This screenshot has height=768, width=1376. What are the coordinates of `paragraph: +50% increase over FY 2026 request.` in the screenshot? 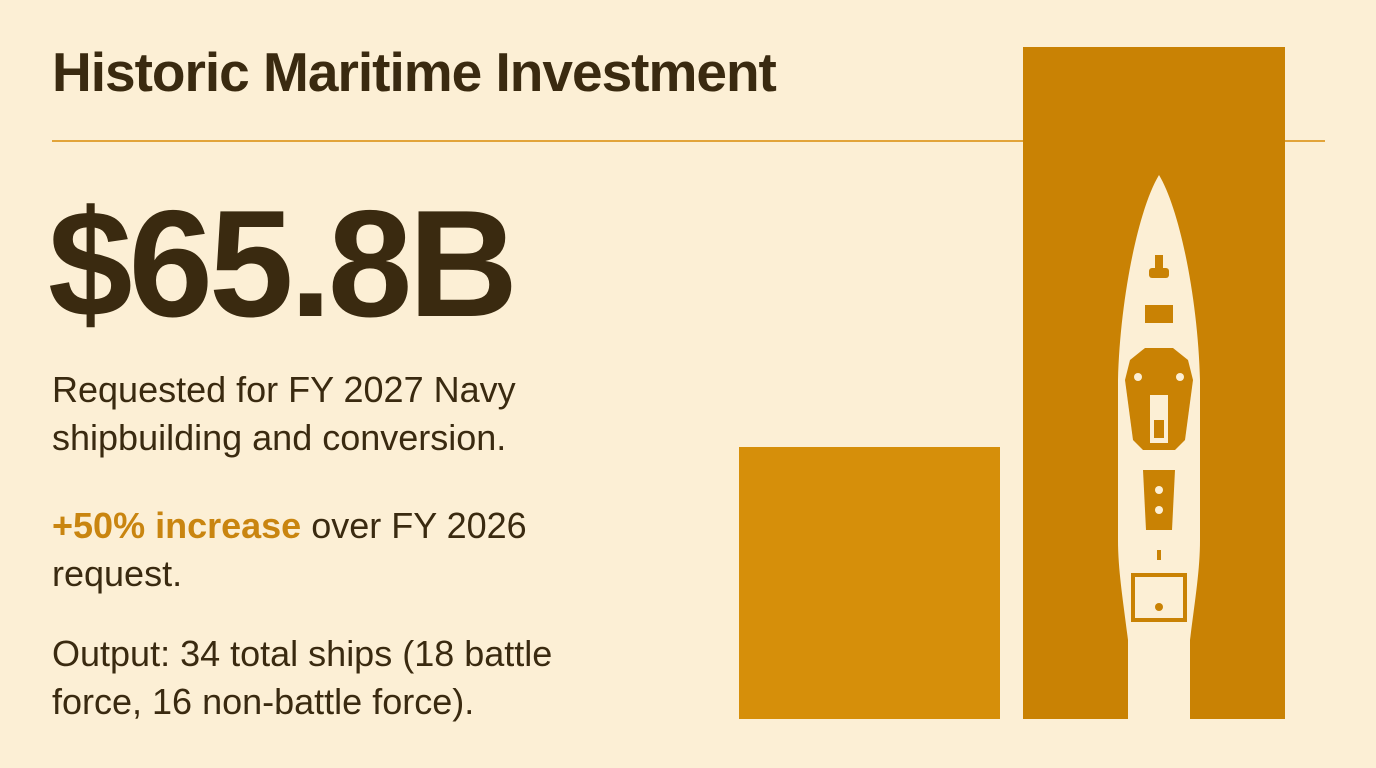 It's located at (352, 550).